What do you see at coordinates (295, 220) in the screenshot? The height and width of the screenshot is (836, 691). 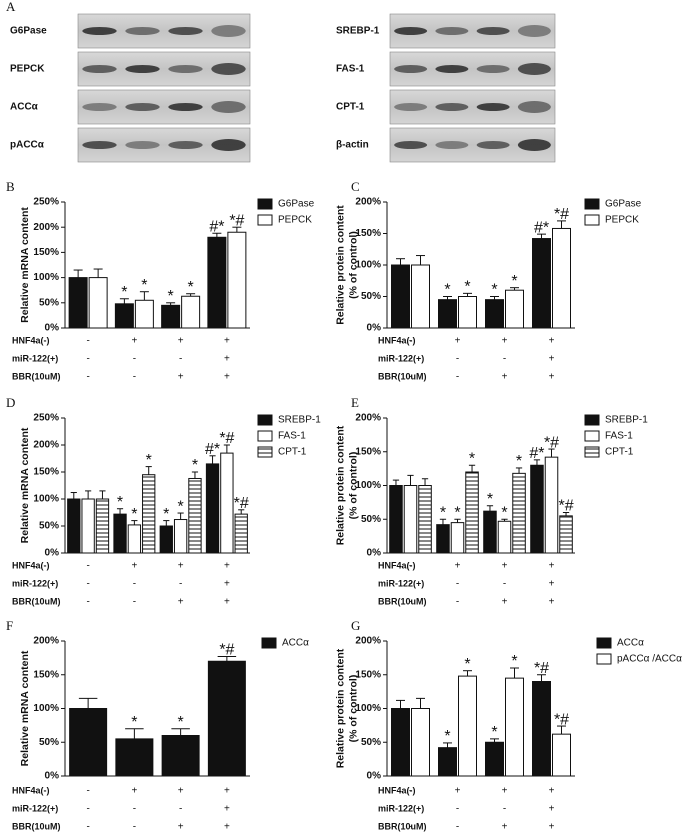 I see `legend-label: PEPCK` at bounding box center [295, 220].